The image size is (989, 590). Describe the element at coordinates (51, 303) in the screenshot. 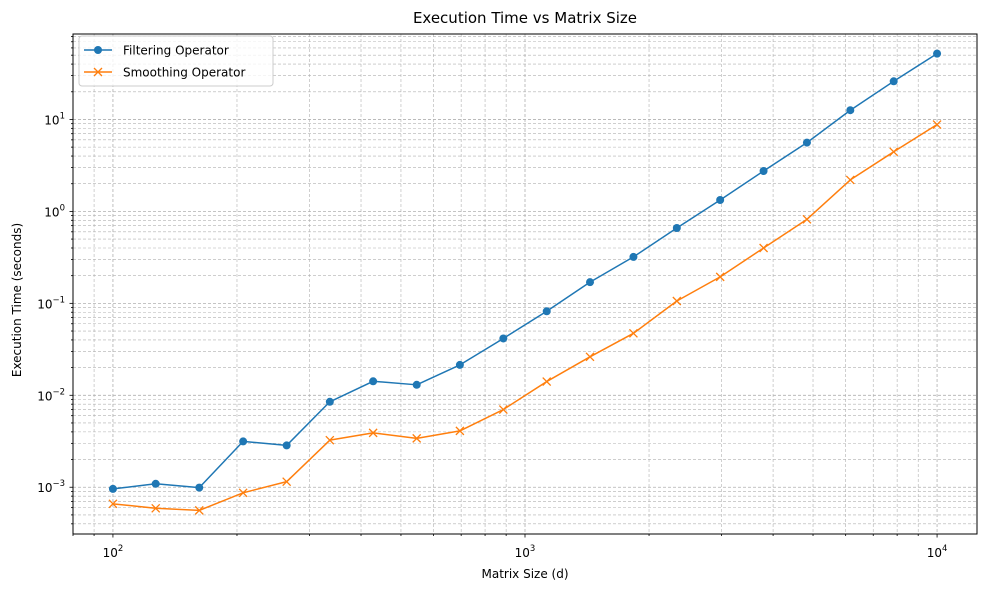

I see `y-tick-label: 10⁻¹` at that location.